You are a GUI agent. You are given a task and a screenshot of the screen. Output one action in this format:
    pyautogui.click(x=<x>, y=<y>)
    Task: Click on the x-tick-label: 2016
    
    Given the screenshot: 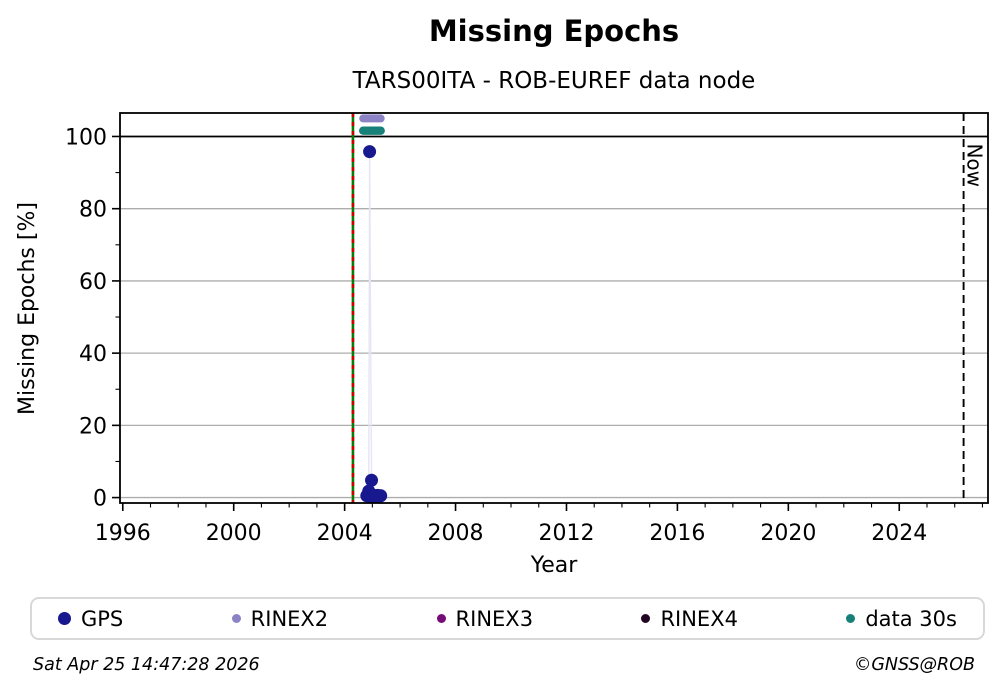 What is the action you would take?
    pyautogui.click(x=677, y=533)
    